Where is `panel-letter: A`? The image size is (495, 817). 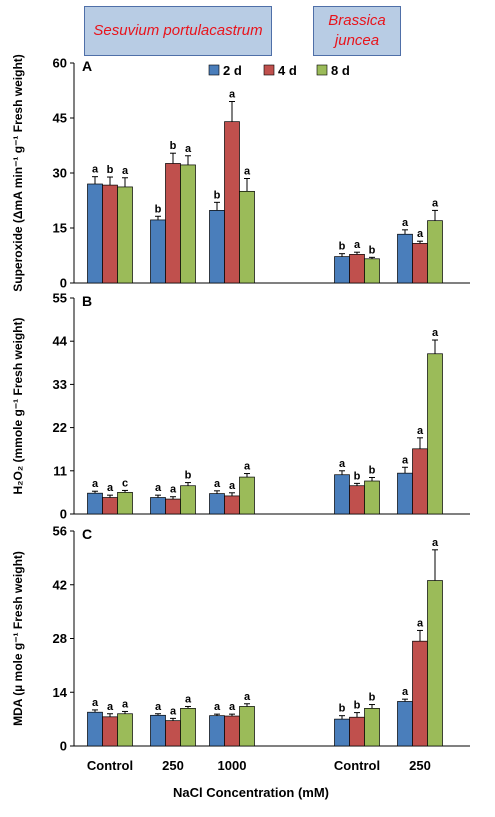
panel-letter: A is located at coordinates (87, 66).